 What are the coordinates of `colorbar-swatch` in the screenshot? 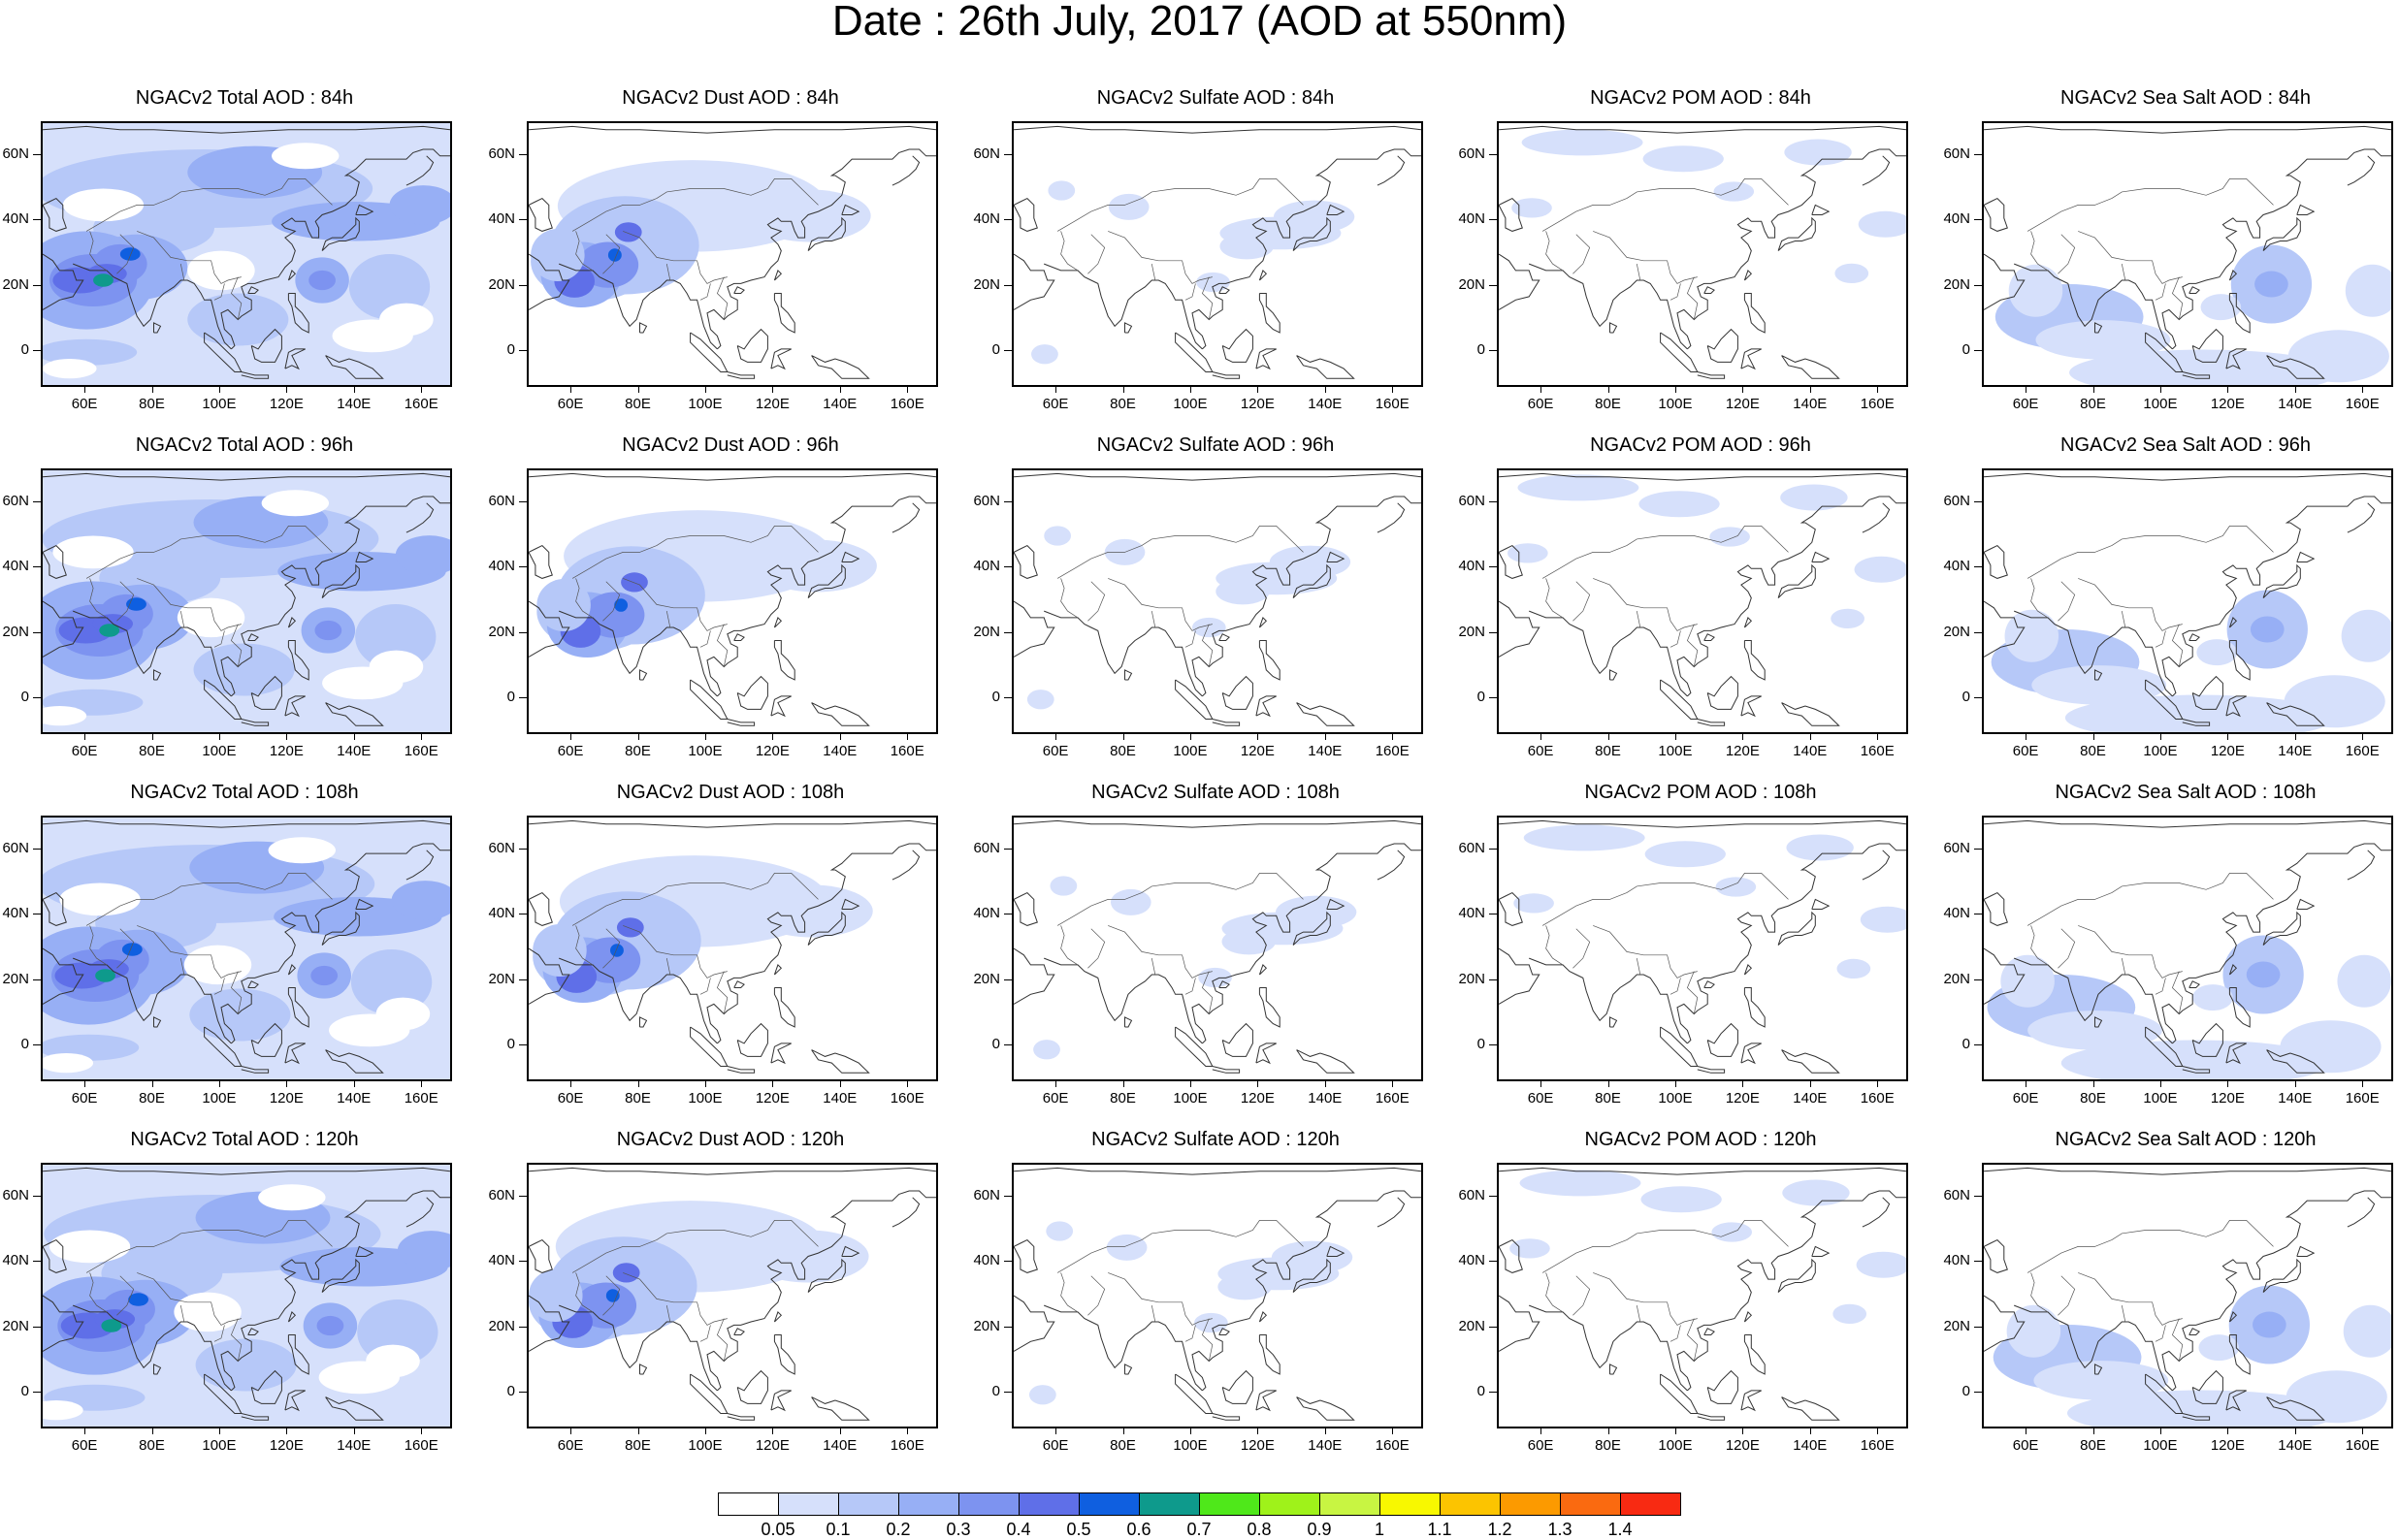 It's located at (1410, 1504).